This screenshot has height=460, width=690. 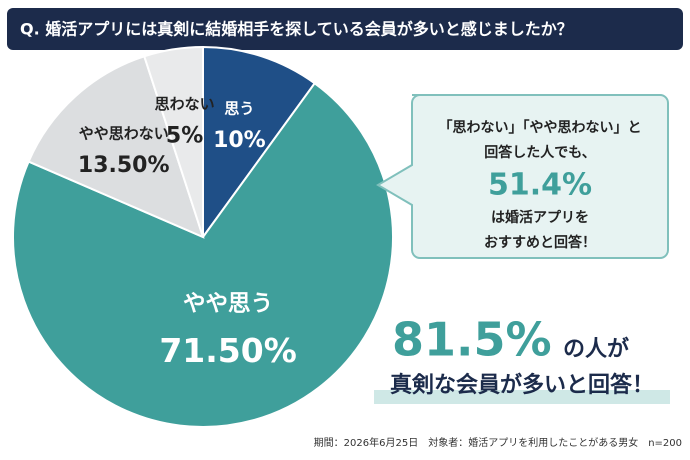 I want to click on slice-value-label: 71.50%, so click(x=227, y=350).